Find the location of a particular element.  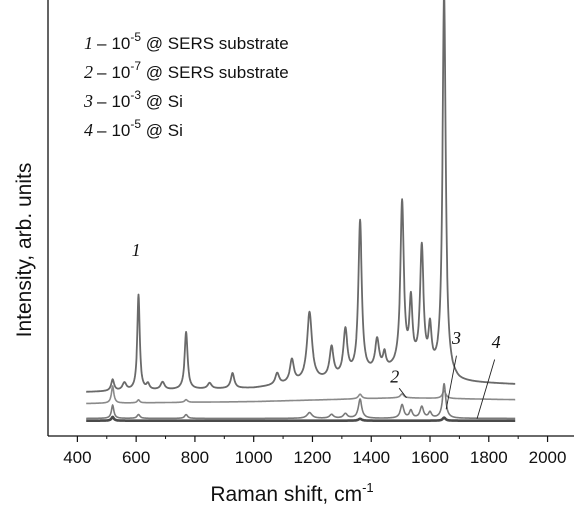

legend-entry-exponent: -7 is located at coordinates (135, 66).